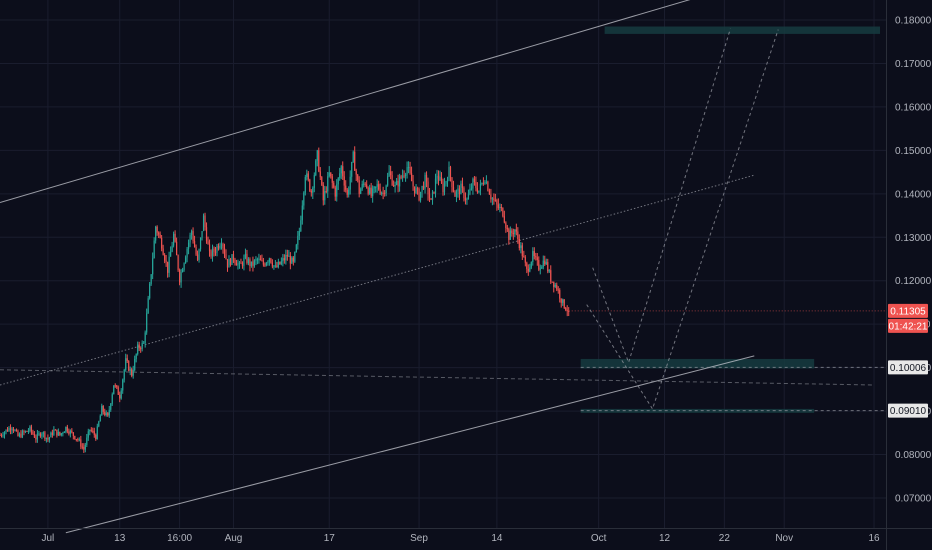 Image resolution: width=932 pixels, height=550 pixels. Describe the element at coordinates (497, 538) in the screenshot. I see `x-tick-label: 14` at that location.